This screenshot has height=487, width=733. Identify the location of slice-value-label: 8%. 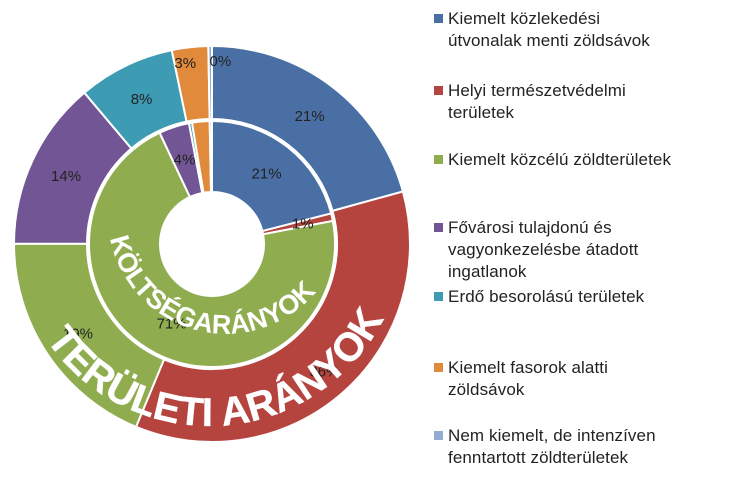
(142, 99).